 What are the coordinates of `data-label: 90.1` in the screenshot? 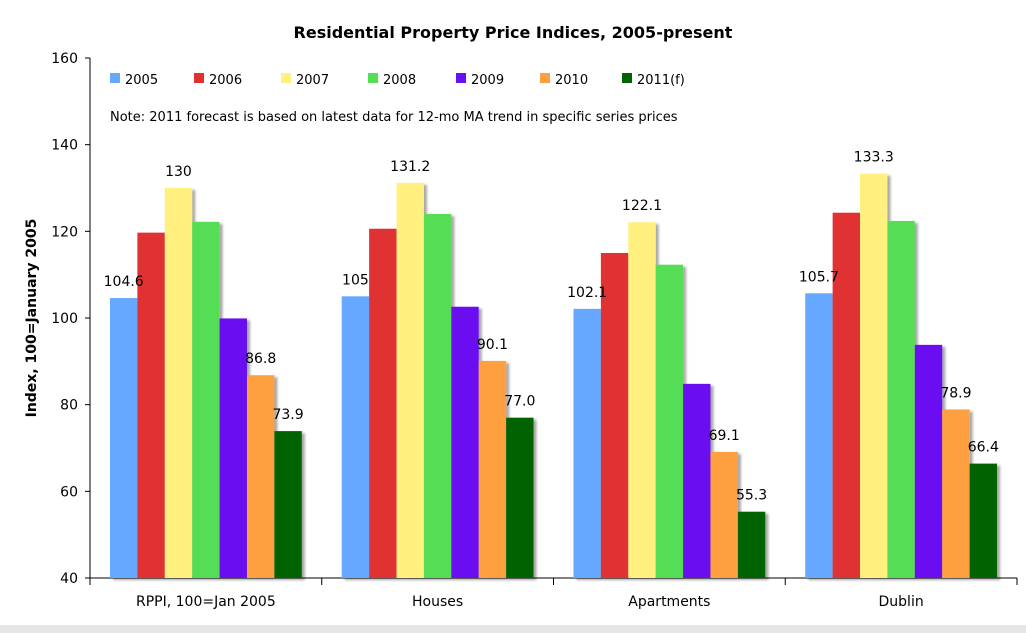 It's located at (492, 345).